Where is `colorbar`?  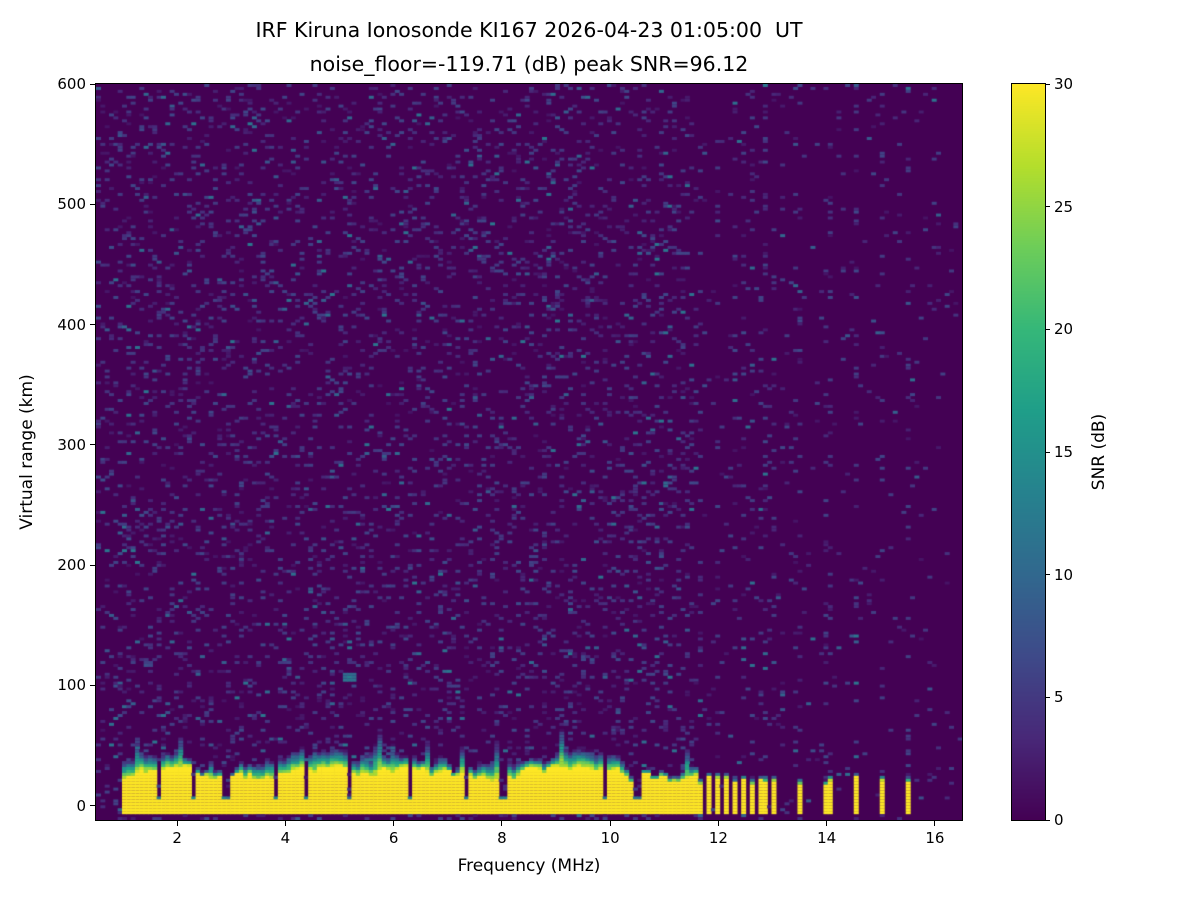
colorbar is located at coordinates (1028, 452).